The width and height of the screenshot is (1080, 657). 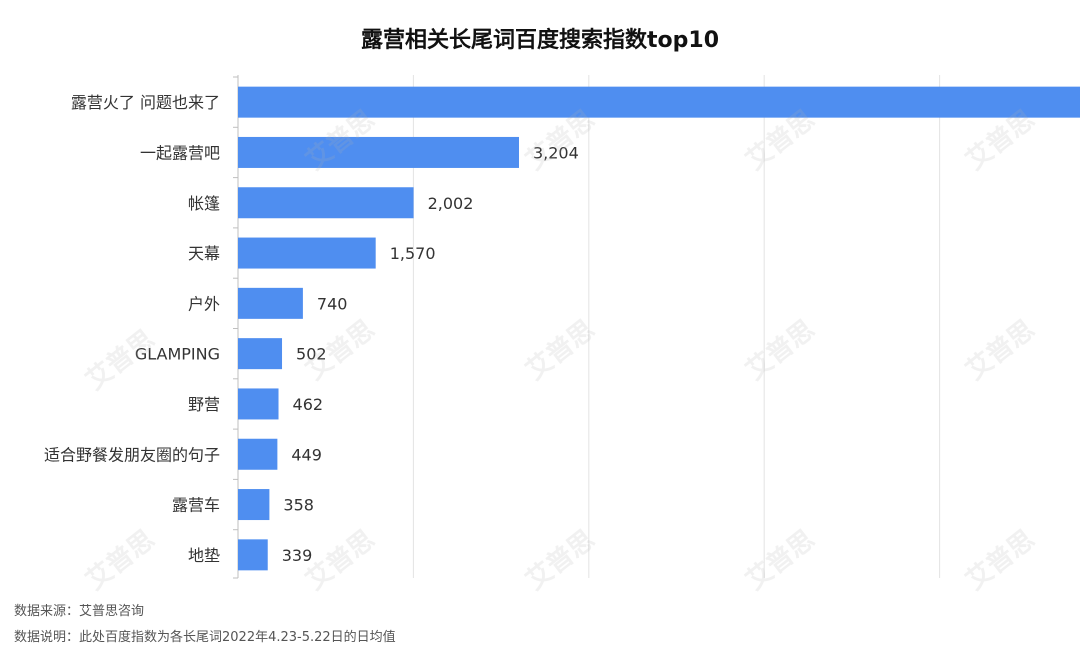 What do you see at coordinates (79, 611) in the screenshot?
I see `data-source-note: 数据来源：艾普思咨询` at bounding box center [79, 611].